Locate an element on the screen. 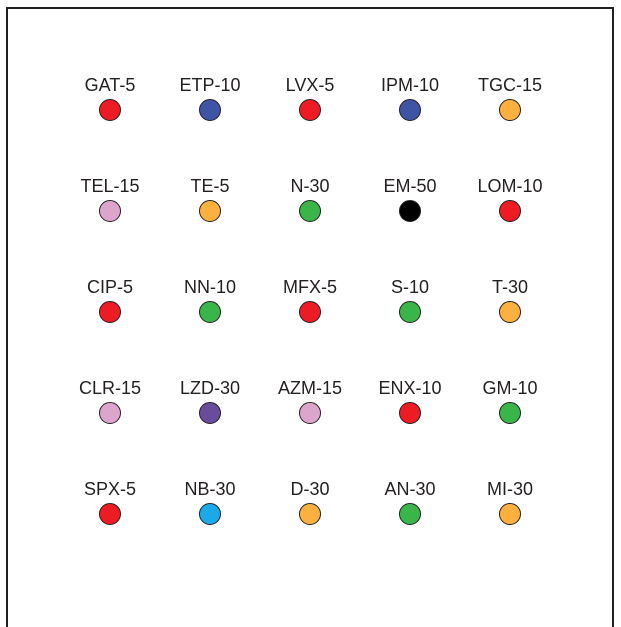 The width and height of the screenshot is (621, 627). disc-cell: NN-10 is located at coordinates (210, 327).